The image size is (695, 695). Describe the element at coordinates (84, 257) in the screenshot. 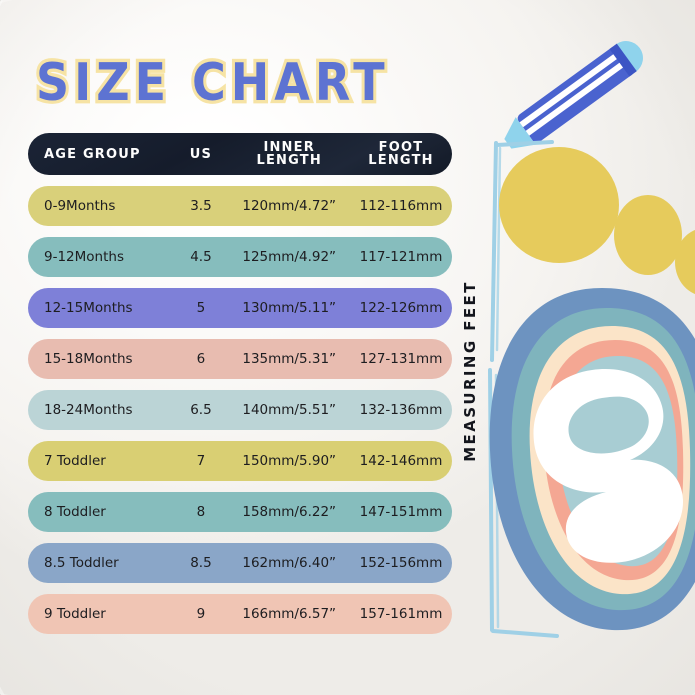

I see `size-row-age-group: 9-12Months` at that location.